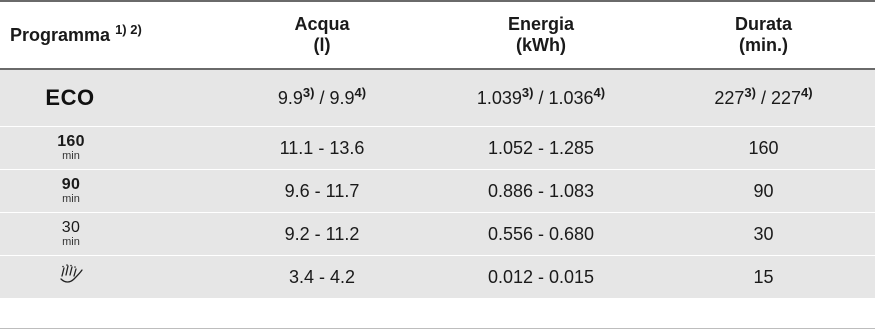 This screenshot has width=875, height=329. What do you see at coordinates (541, 147) in the screenshot?
I see `energy-cell: 1.052 - 1.285` at bounding box center [541, 147].